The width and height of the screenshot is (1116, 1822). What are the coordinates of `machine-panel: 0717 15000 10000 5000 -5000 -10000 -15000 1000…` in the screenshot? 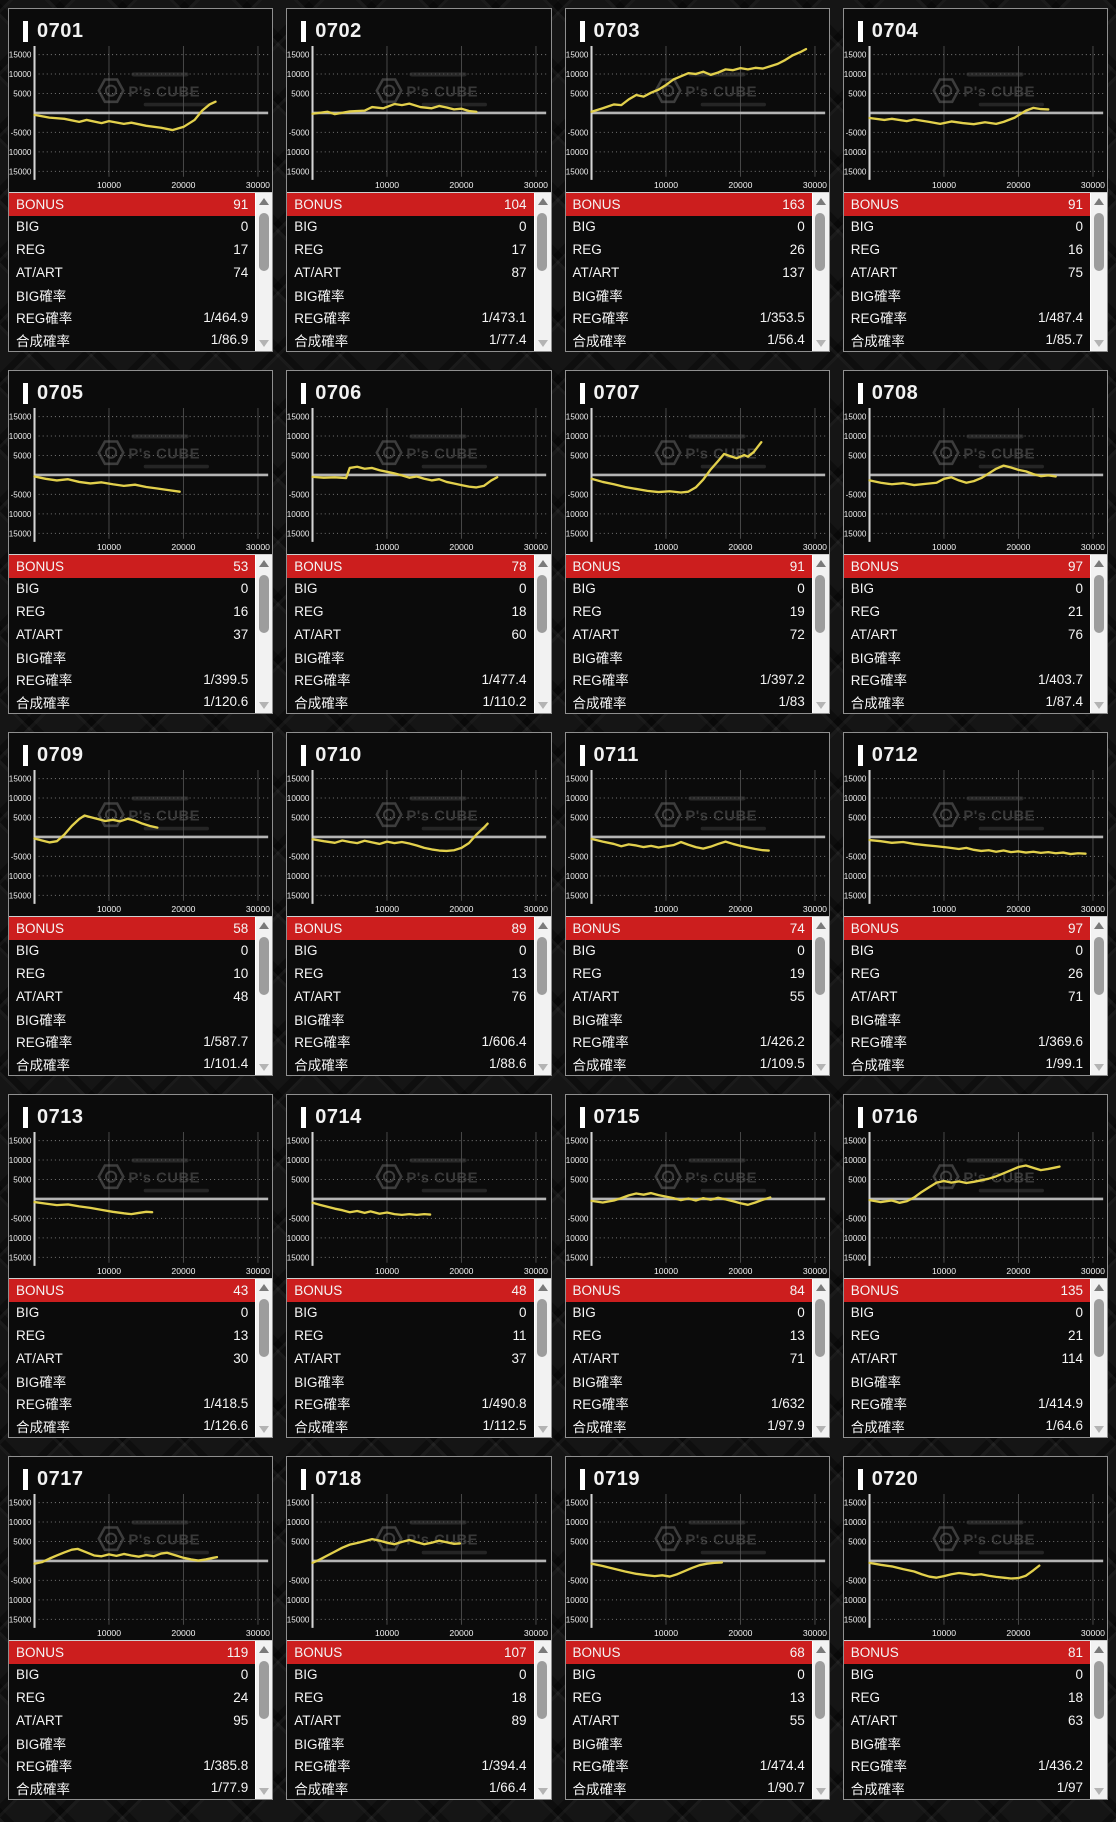 It's located at (141, 1628).